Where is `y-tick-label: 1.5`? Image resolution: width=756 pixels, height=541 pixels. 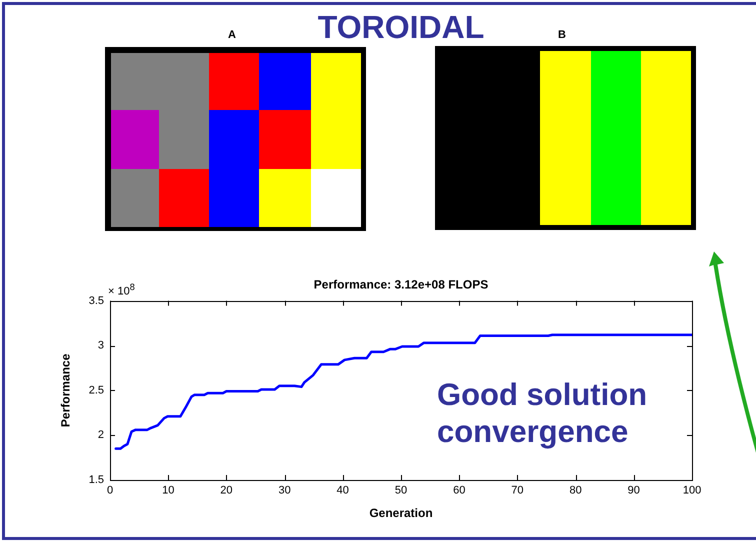 y-tick-label: 1.5 is located at coordinates (96, 480).